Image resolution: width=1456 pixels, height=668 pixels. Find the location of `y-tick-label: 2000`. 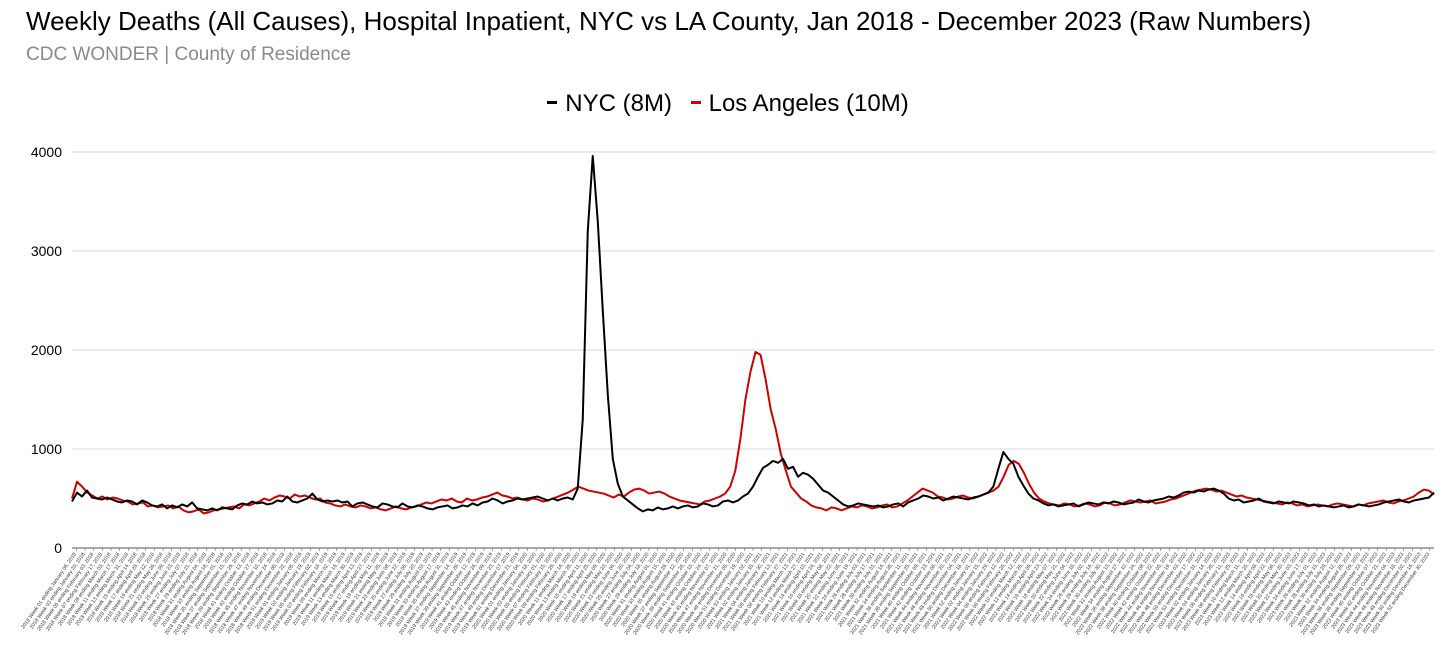

y-tick-label: 2000 is located at coordinates (46, 350).